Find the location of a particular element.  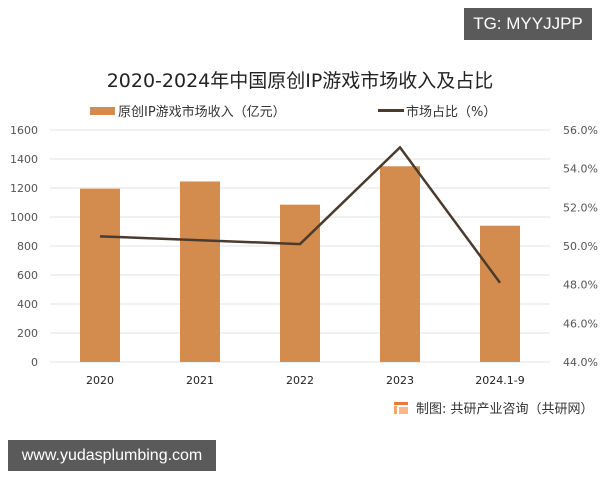

right-tick-label: 46.0% is located at coordinates (580, 323).